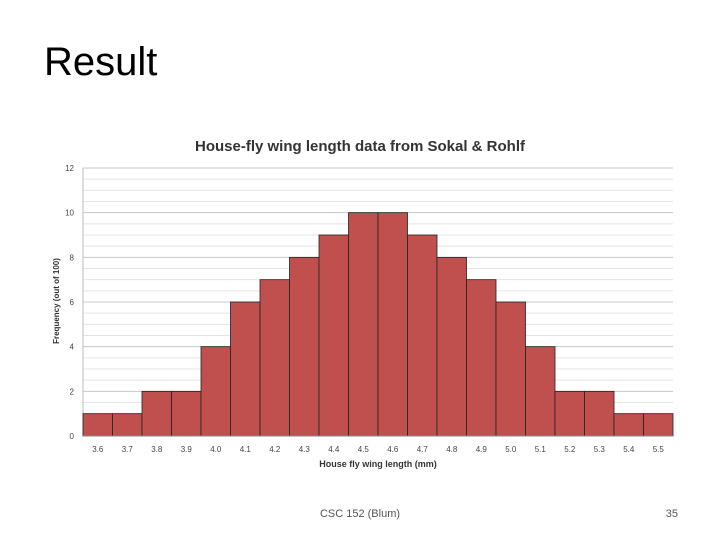 The image size is (720, 540). What do you see at coordinates (452, 449) in the screenshot?
I see `x-tick-label: 4.8` at bounding box center [452, 449].